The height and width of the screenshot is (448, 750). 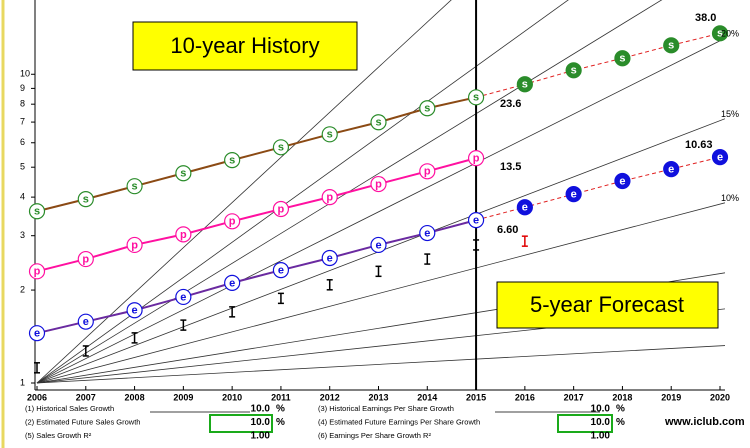 I want to click on annotation: 38.0, so click(x=705, y=18).